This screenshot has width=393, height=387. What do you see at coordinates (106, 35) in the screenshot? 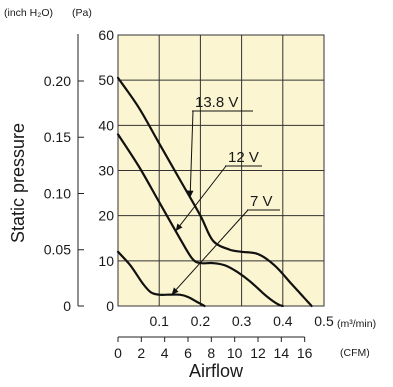
I see `pa-tick-label: 60` at bounding box center [106, 35].